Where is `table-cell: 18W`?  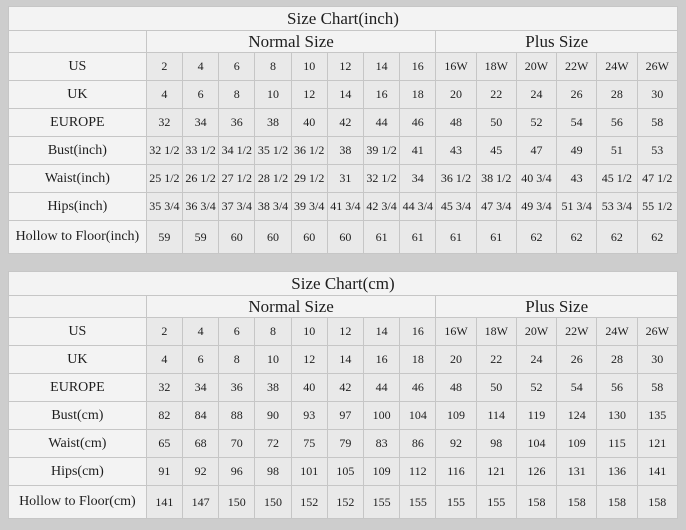 table-cell: 18W is located at coordinates (496, 331).